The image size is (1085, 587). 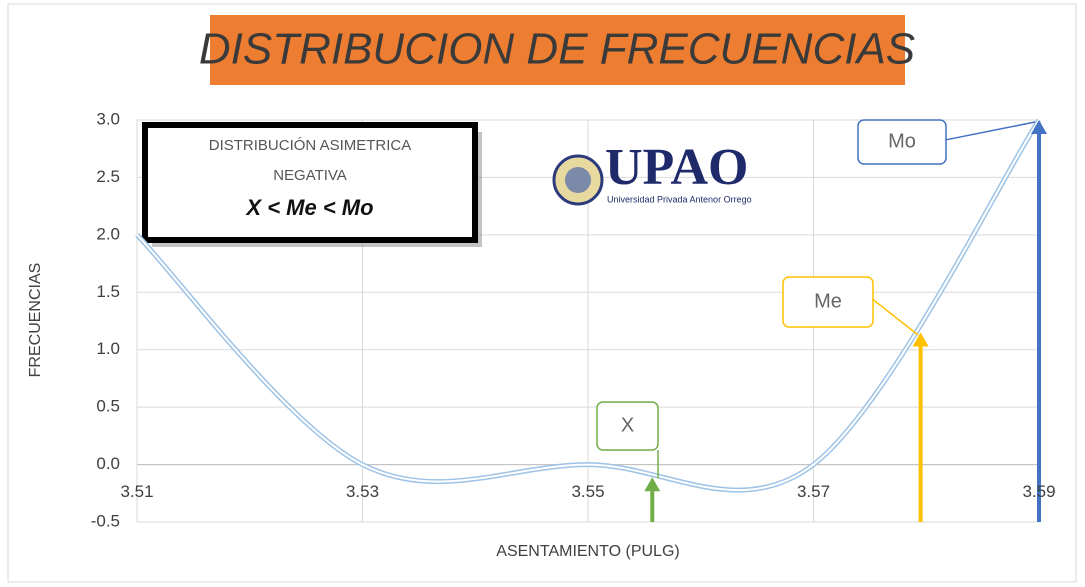 I want to click on callout-label: X, so click(x=627, y=425).